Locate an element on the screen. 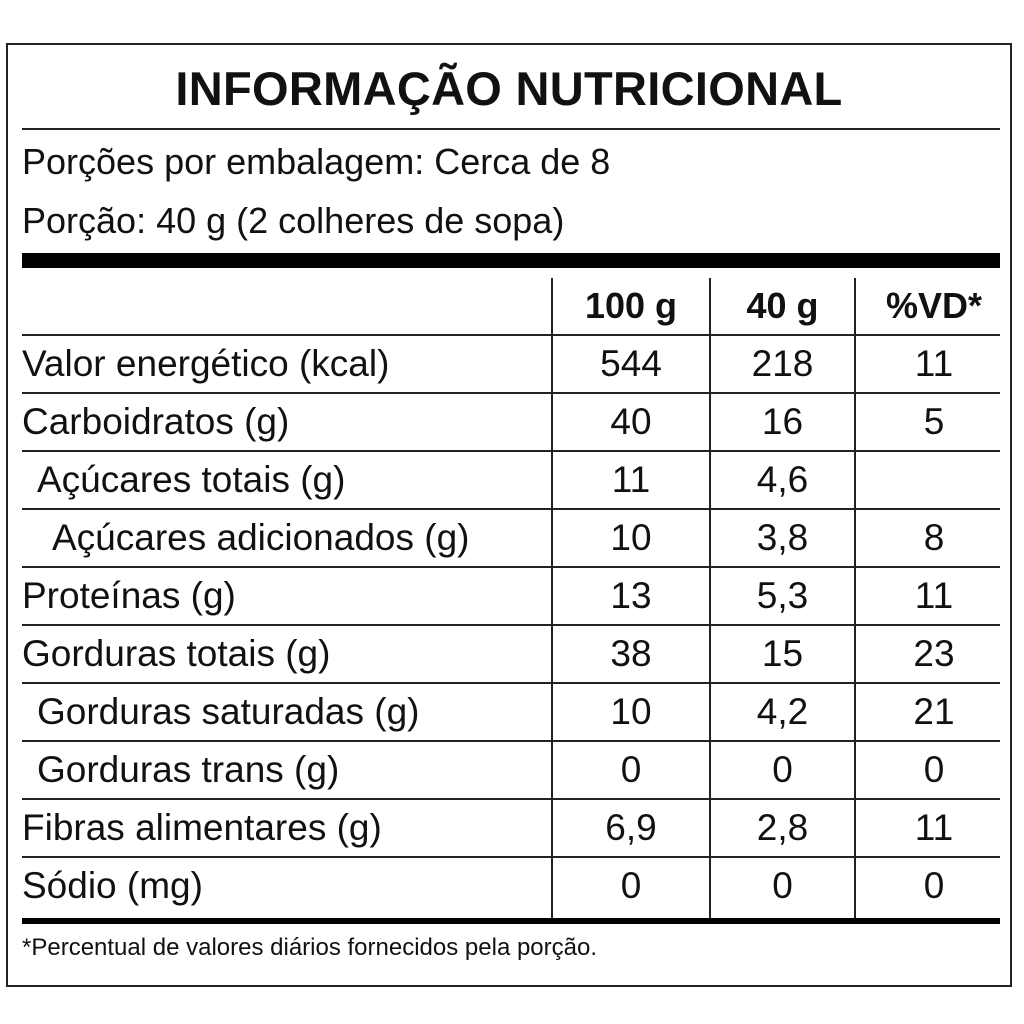  table-row: Sódio (mg) 0 0 0 is located at coordinates (511, 887).